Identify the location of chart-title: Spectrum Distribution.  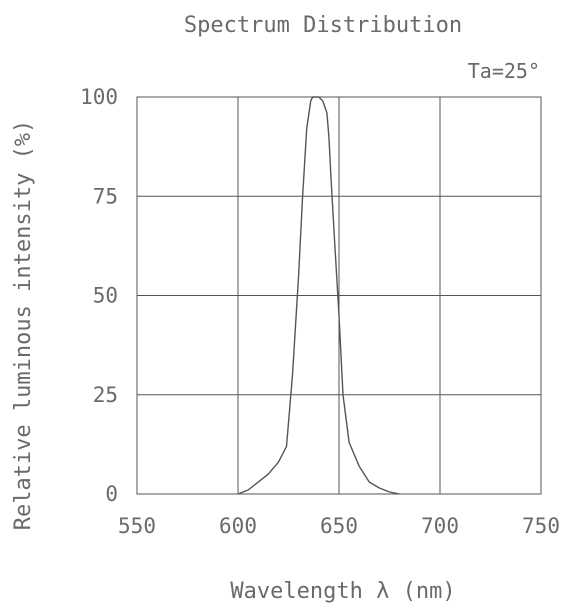
(323, 25).